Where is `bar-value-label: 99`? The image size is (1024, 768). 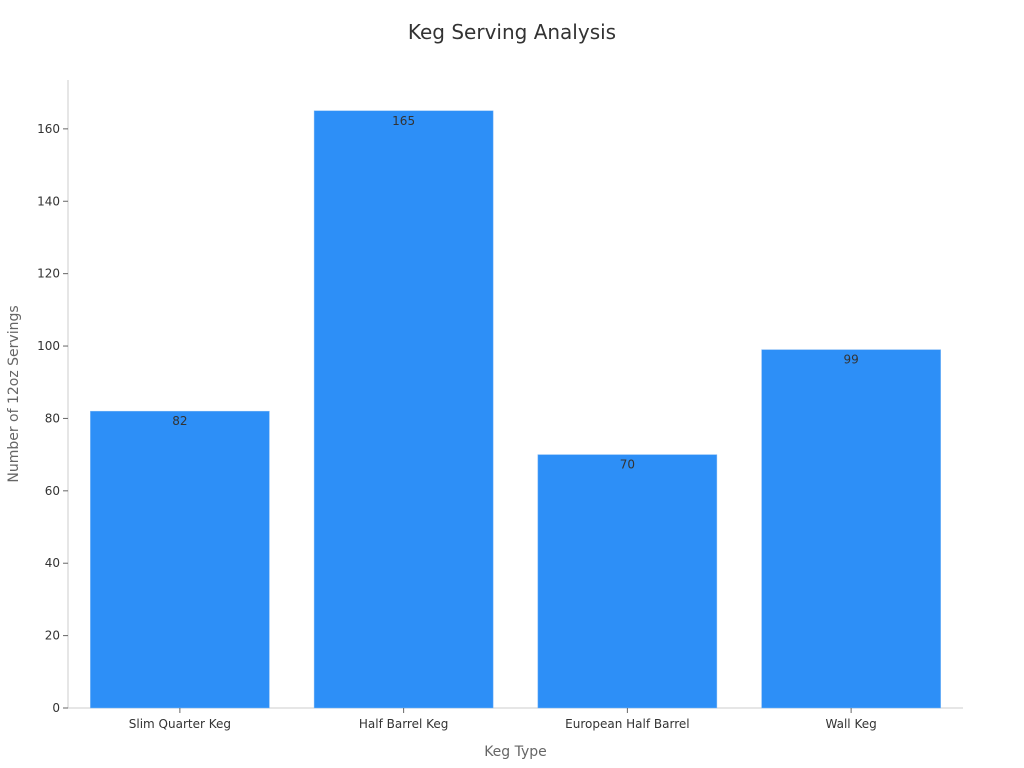 bar-value-label: 99 is located at coordinates (850, 360).